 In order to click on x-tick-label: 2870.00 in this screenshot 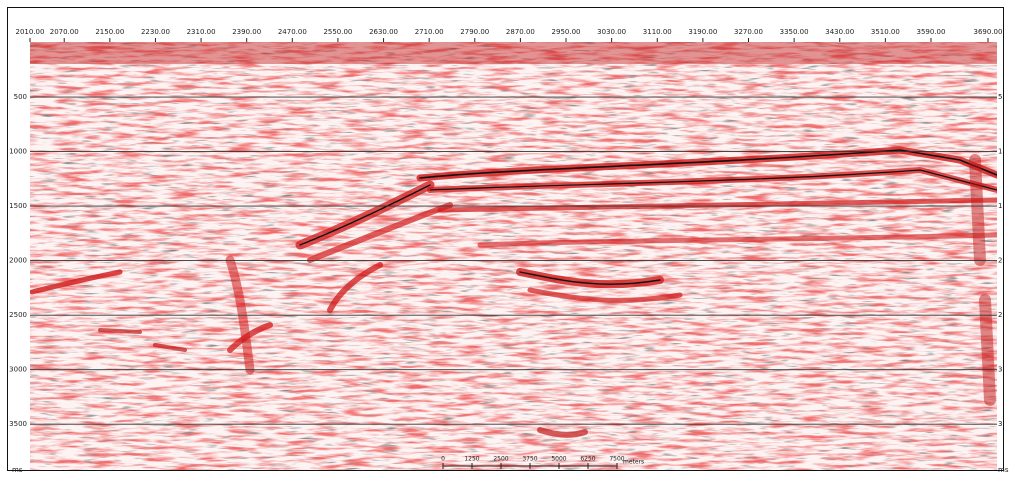, I will do `click(520, 32)`.